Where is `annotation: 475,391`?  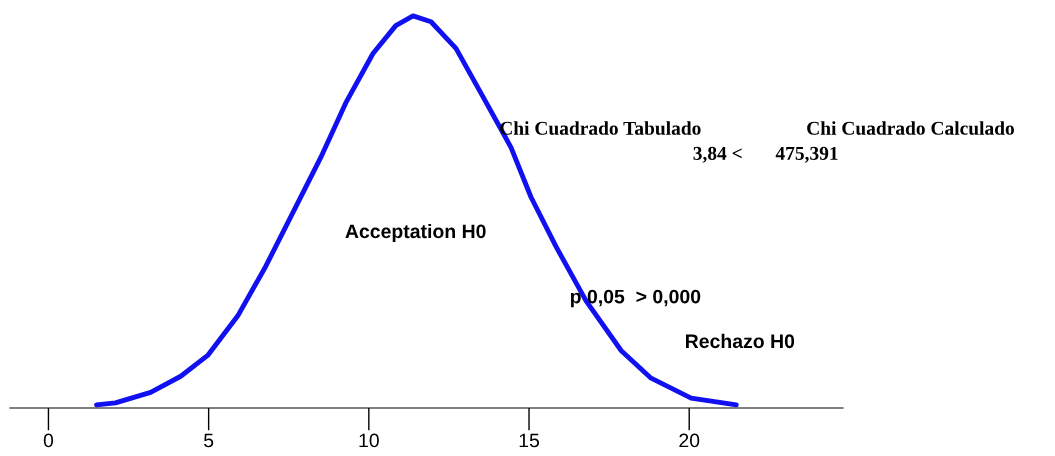 annotation: 475,391 is located at coordinates (806, 154).